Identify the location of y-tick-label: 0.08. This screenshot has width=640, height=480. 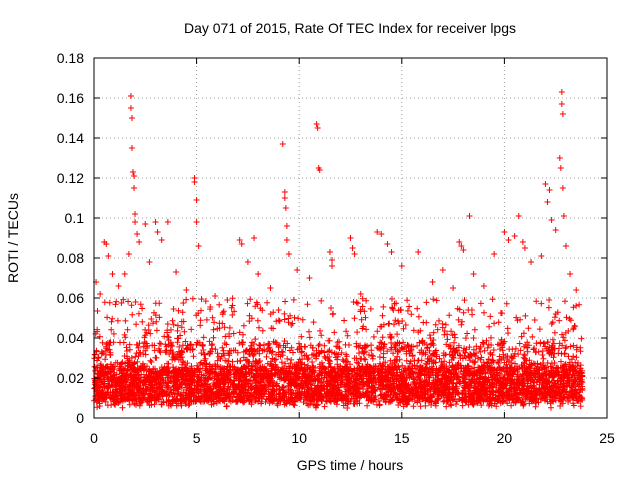
(70, 258).